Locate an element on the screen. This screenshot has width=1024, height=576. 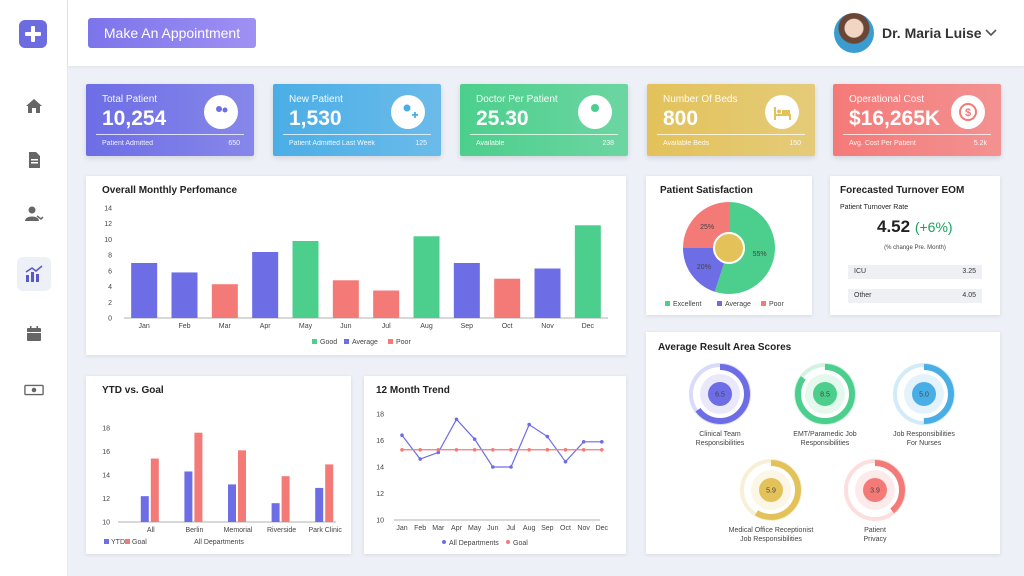
user-name: Dr. Maria Luise is located at coordinates (932, 33).